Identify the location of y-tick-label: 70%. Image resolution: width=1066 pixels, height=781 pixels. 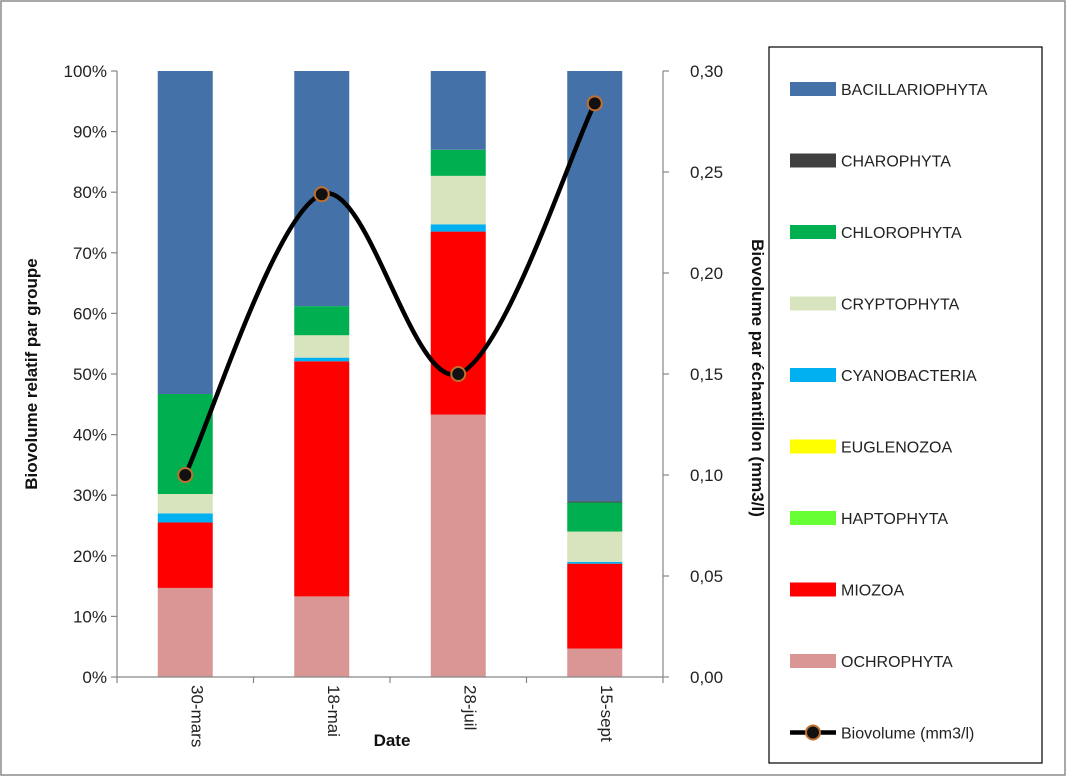
(90, 253).